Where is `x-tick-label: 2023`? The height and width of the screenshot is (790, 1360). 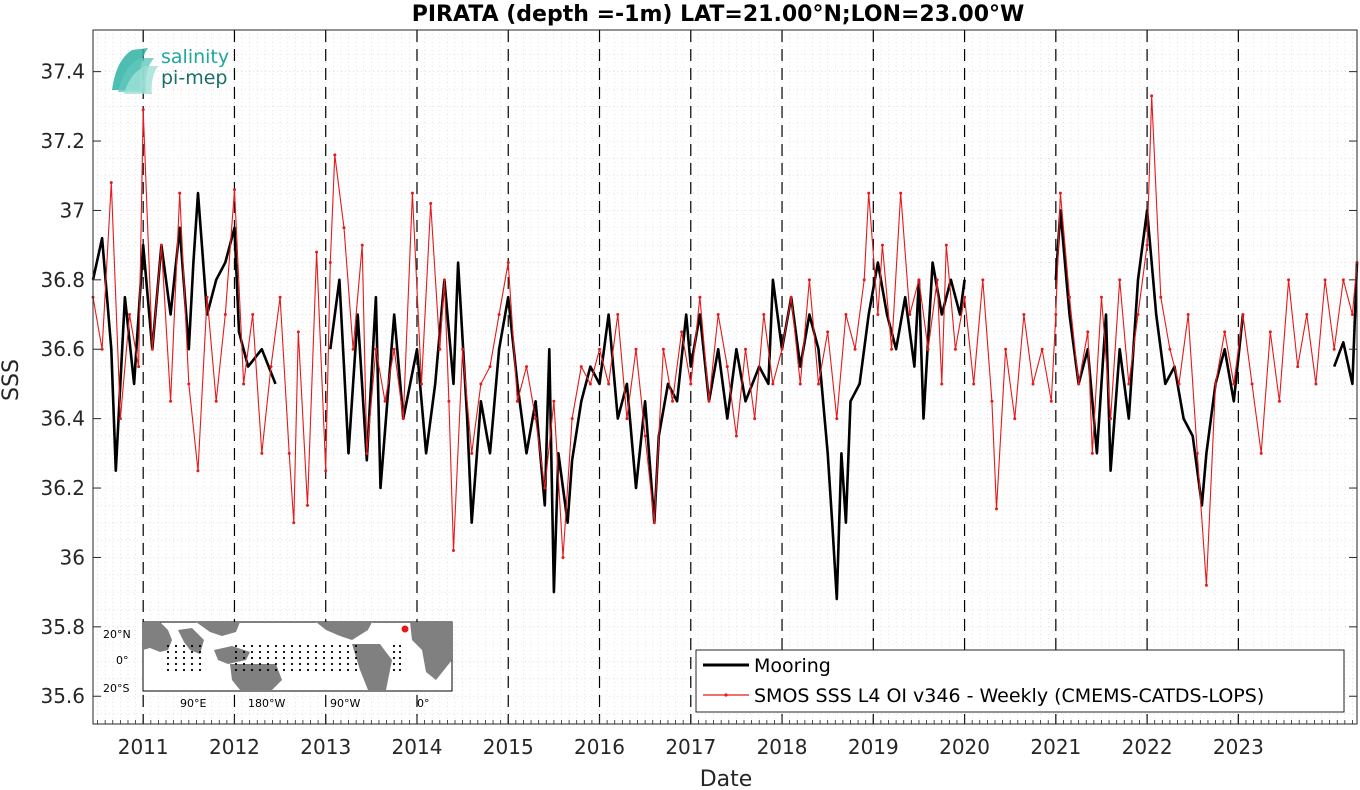 x-tick-label: 2023 is located at coordinates (1238, 747).